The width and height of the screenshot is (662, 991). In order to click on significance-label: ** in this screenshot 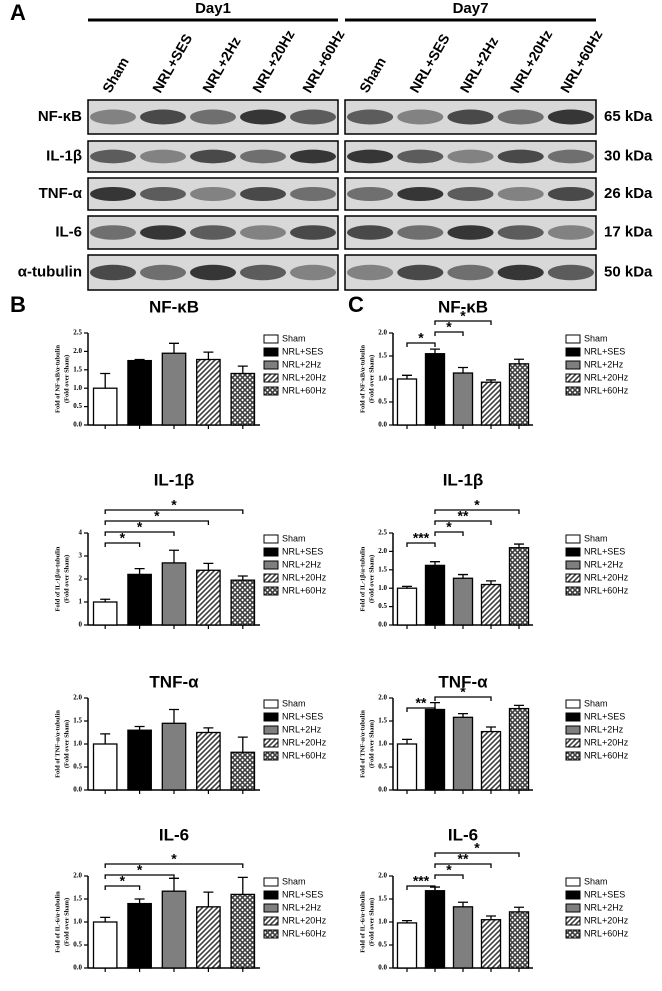, I will do `click(421, 703)`.